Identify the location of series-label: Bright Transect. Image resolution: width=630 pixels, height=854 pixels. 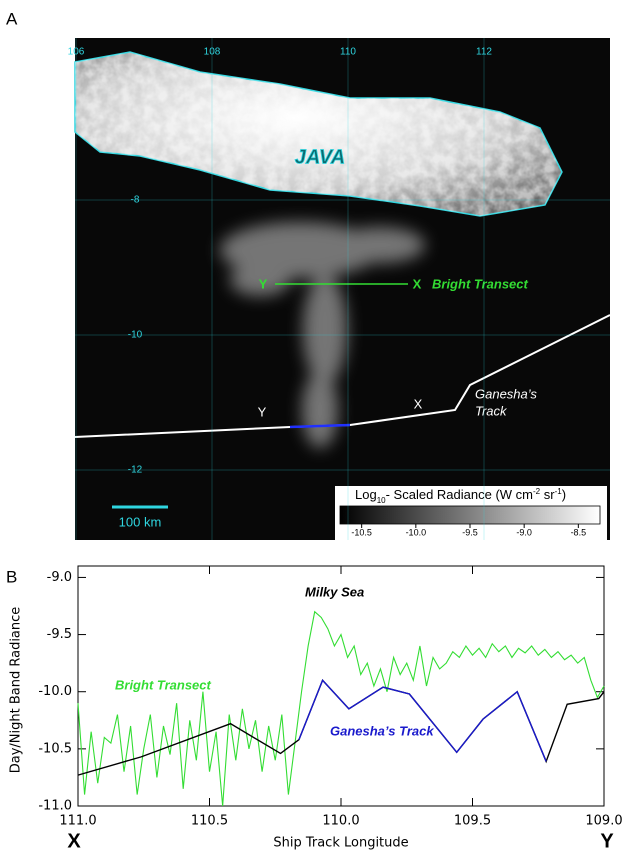
(163, 684).